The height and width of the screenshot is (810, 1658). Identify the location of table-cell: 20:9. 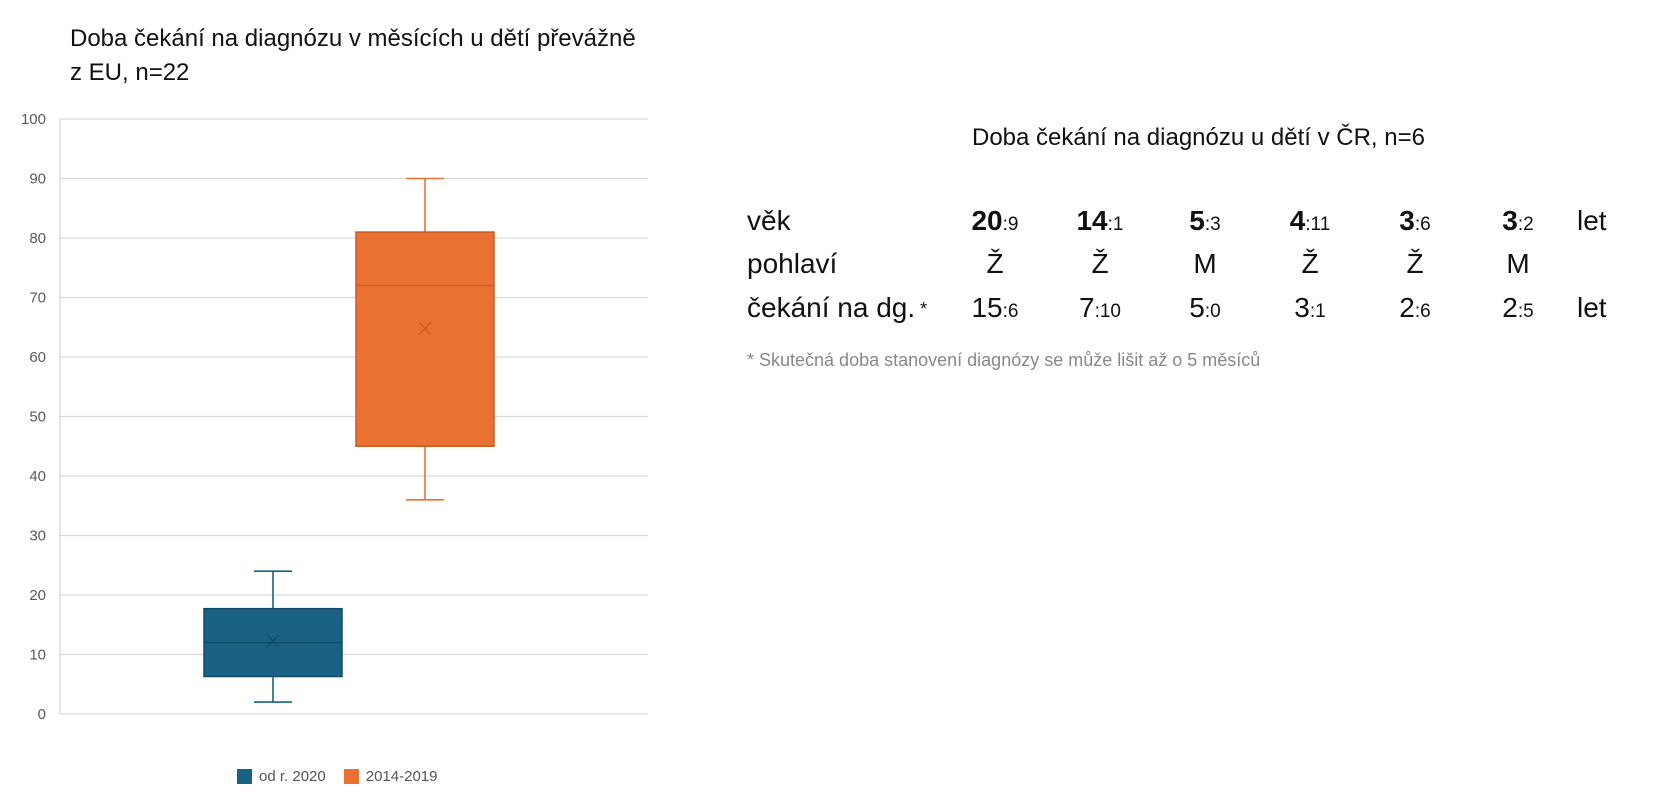
(994, 221).